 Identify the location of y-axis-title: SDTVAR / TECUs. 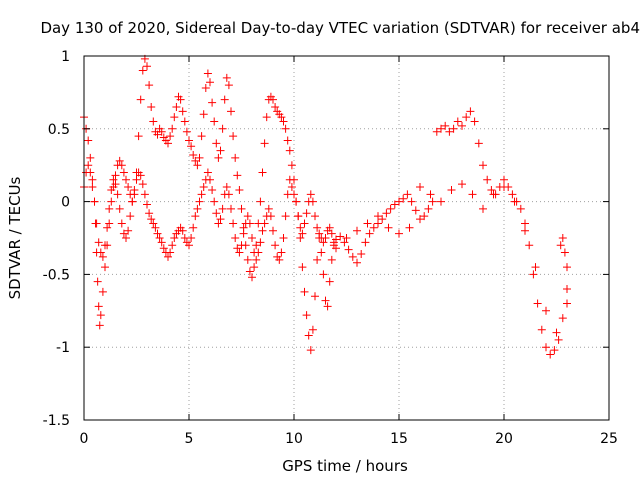
(15, 237).